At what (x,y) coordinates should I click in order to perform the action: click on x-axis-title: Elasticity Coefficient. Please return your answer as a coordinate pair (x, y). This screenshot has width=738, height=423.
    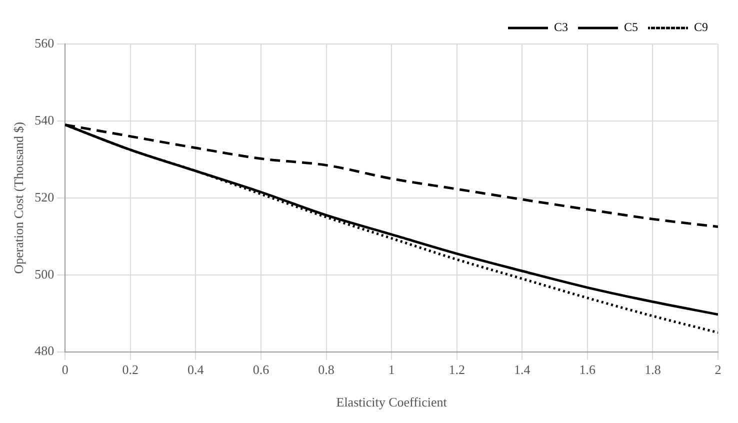
    Looking at the image, I should click on (392, 402).